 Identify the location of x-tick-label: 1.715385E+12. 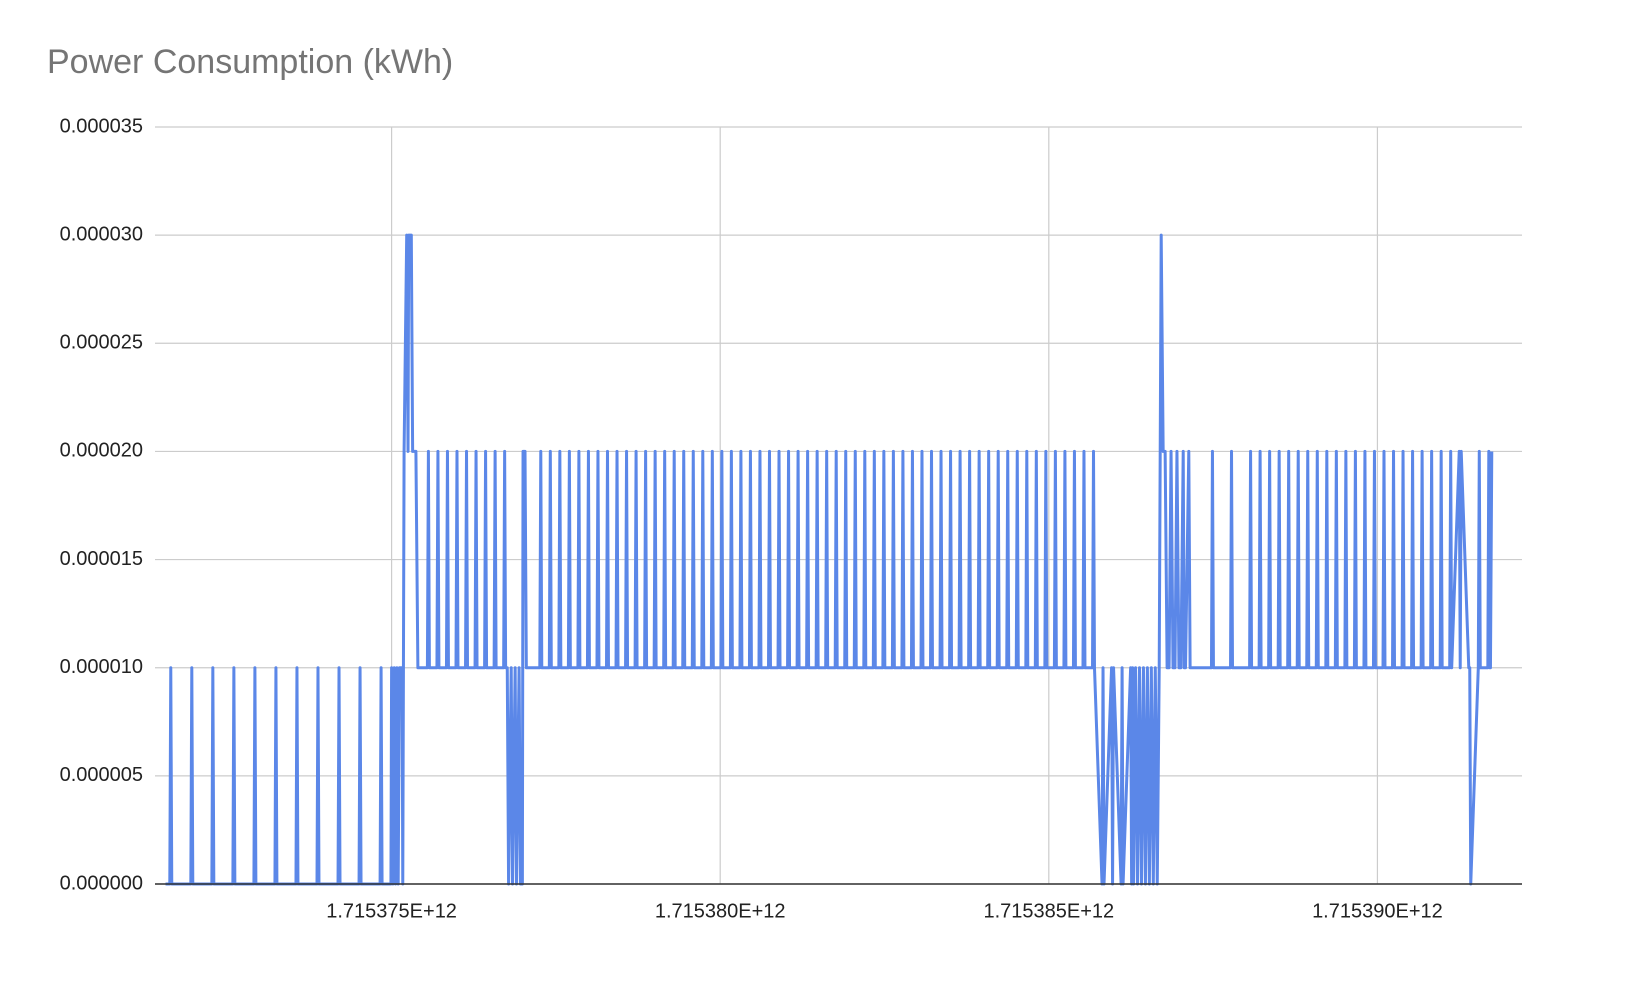
(1048, 911).